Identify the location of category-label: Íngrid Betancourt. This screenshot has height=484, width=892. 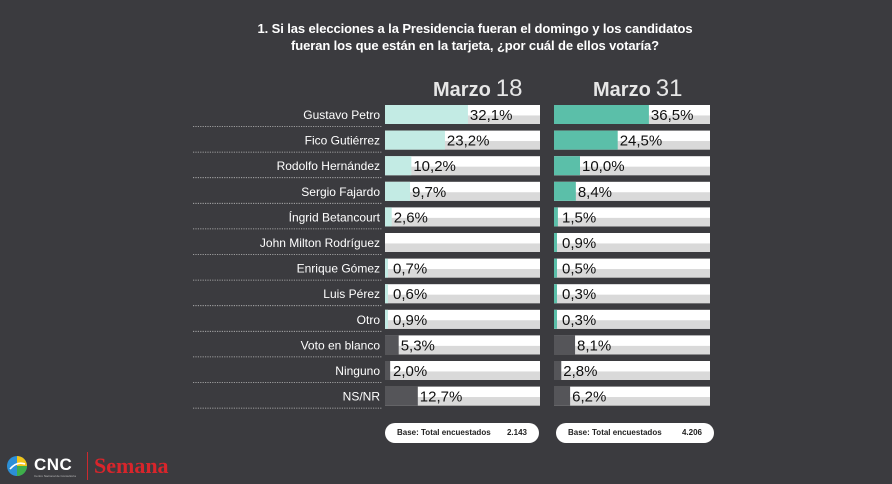
(335, 216).